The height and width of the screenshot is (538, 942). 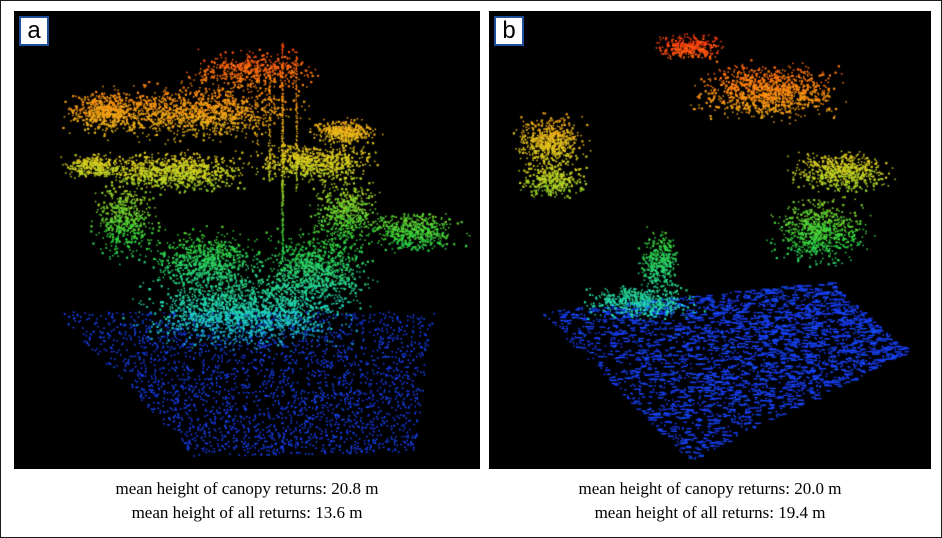 What do you see at coordinates (509, 31) in the screenshot?
I see `panel-label-b: b` at bounding box center [509, 31].